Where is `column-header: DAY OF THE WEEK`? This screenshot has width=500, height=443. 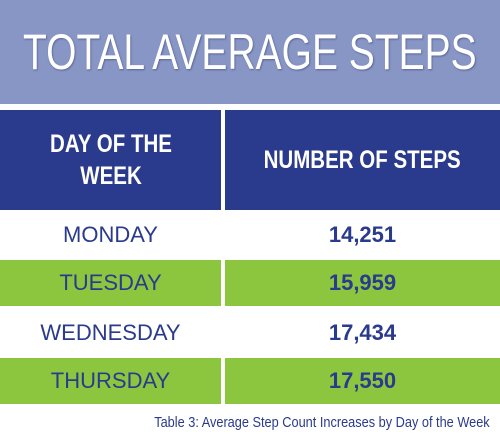
column-header: DAY OF THE WEEK is located at coordinates (110, 160).